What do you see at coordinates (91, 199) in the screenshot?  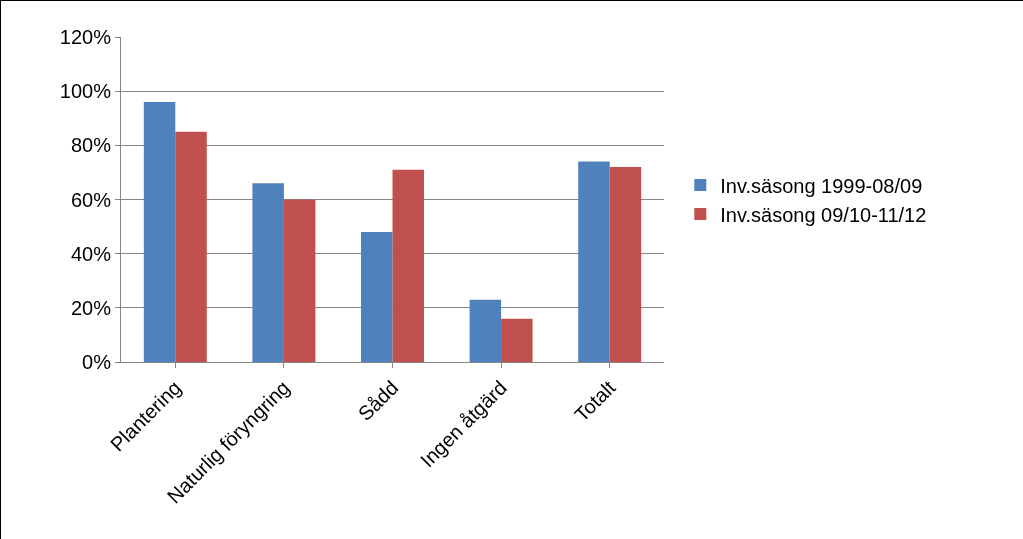 I see `y-tick-label: 60%` at bounding box center [91, 199].